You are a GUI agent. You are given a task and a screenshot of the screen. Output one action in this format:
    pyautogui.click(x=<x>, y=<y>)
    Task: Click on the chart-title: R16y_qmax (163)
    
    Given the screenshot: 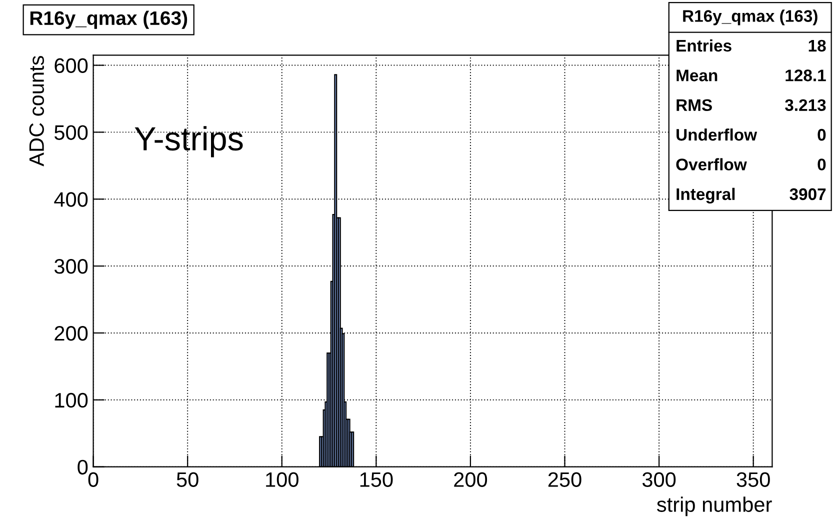 What is the action you would take?
    pyautogui.click(x=109, y=19)
    